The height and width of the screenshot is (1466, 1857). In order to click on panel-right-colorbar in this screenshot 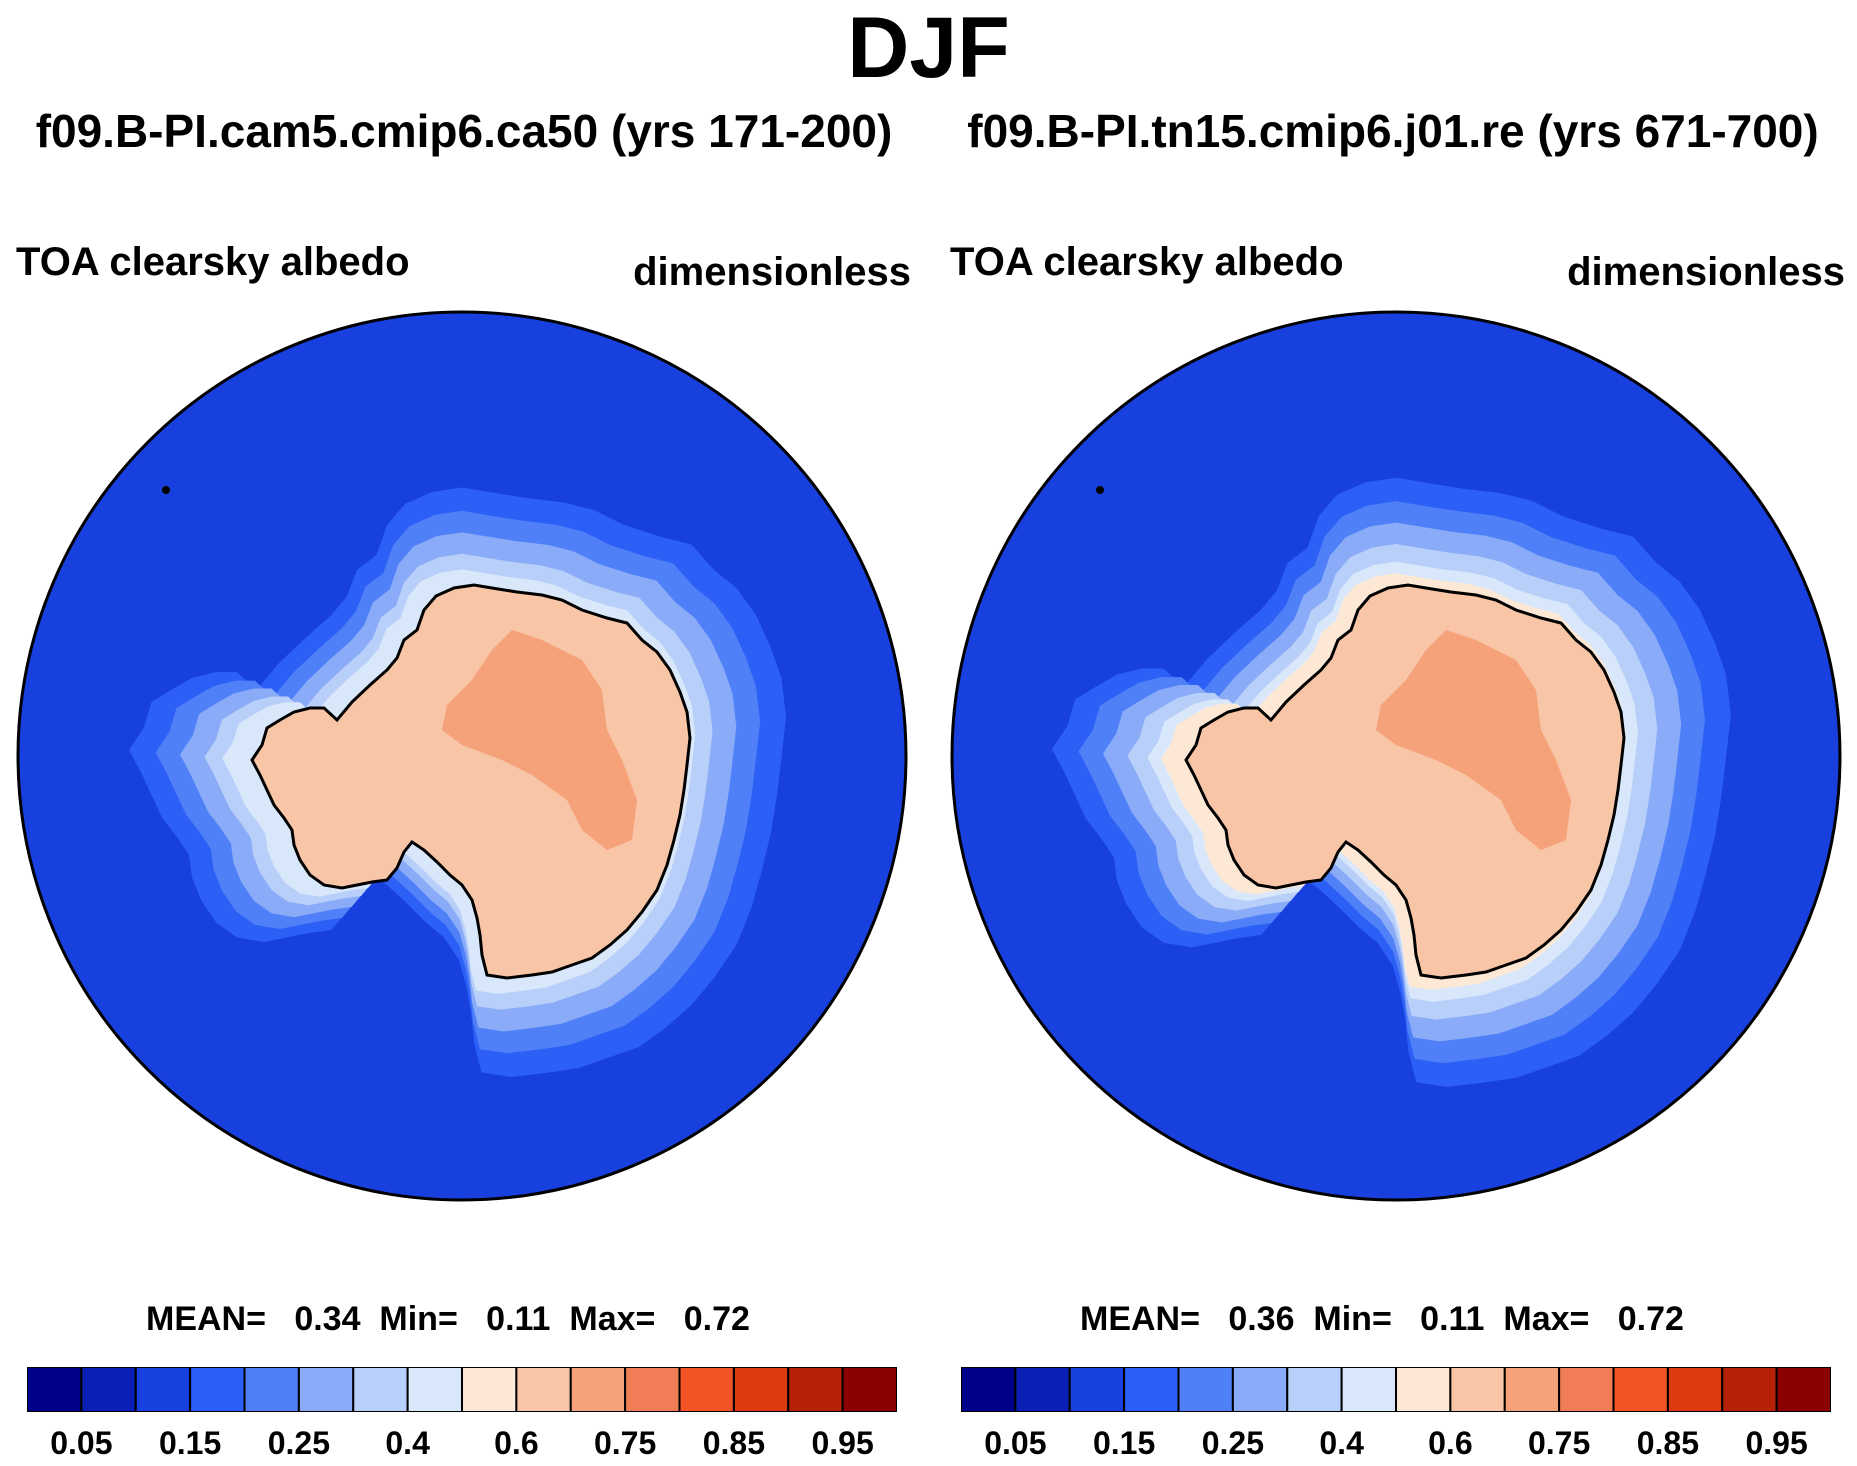, I will do `click(1396, 1389)`.